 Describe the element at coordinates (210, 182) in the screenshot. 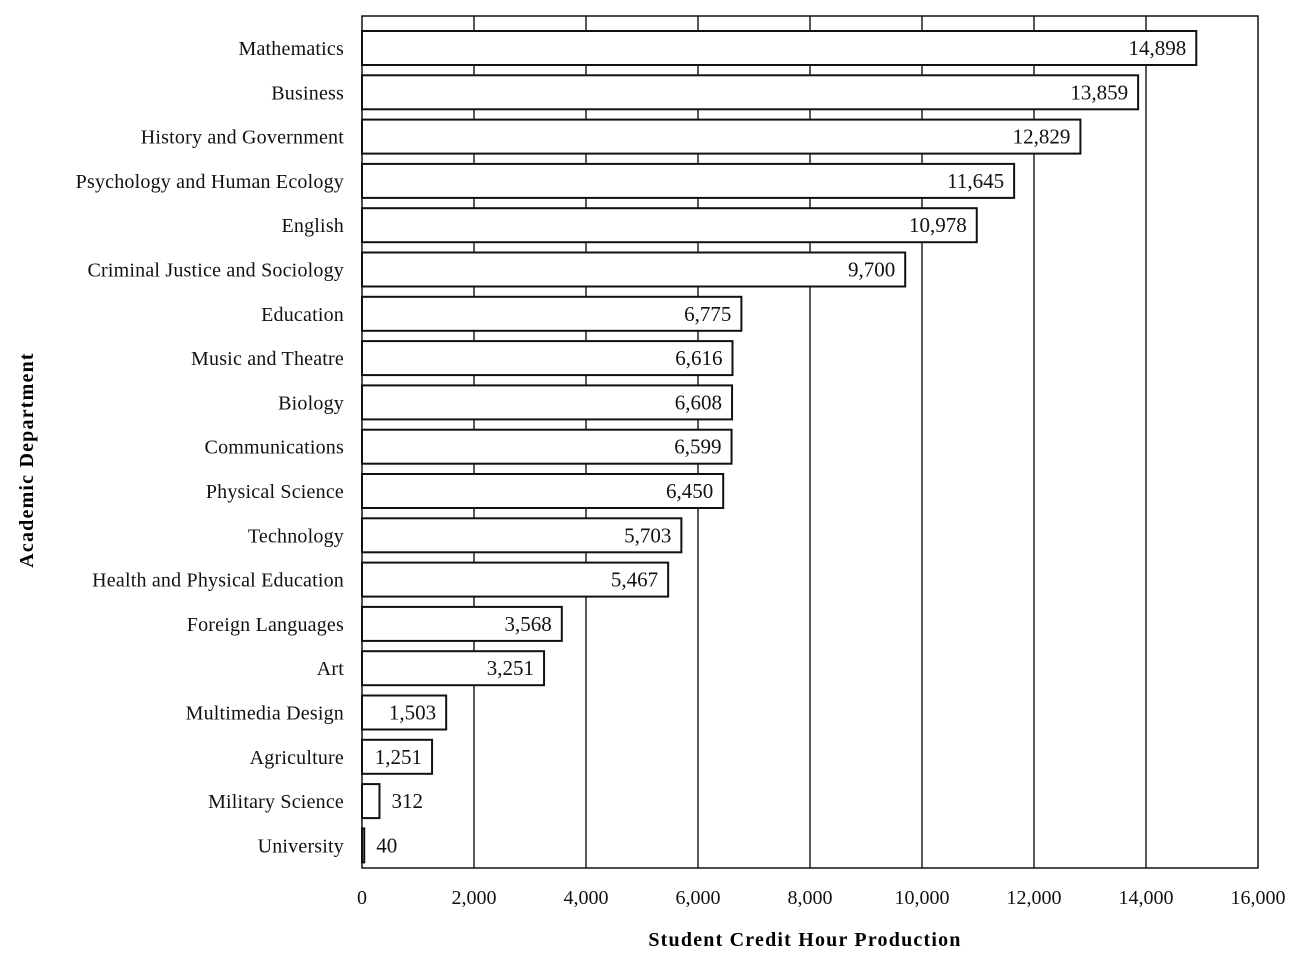

I see `category-label-psychology-and-human-ecology: Psychology and Human Ecology` at that location.